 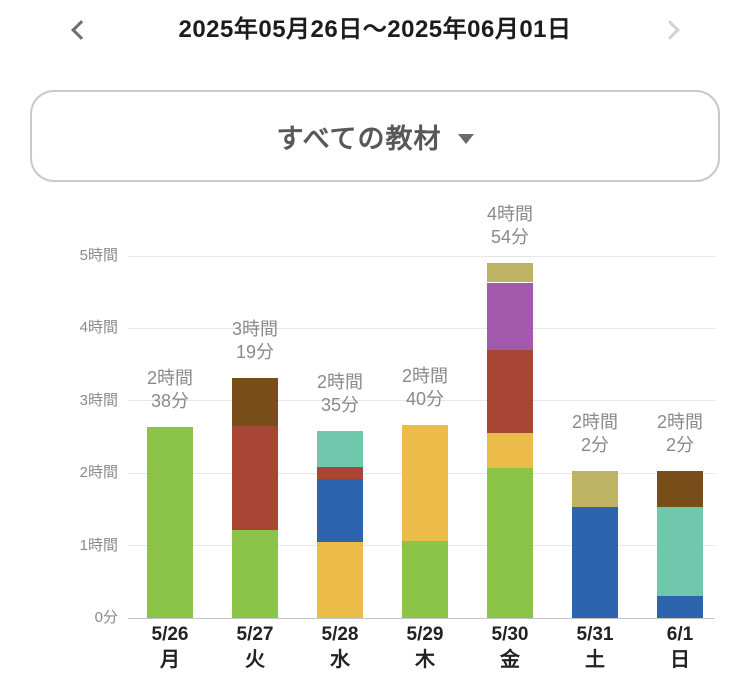 I want to click on y-axis-tick-label: 0分, so click(x=106, y=617).